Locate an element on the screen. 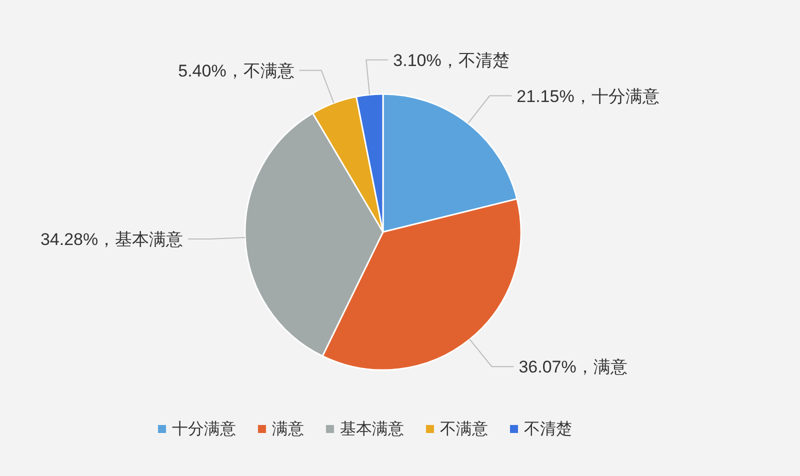 The image size is (800, 476). data-label: 34.28%，基本满意 is located at coordinates (112, 239).